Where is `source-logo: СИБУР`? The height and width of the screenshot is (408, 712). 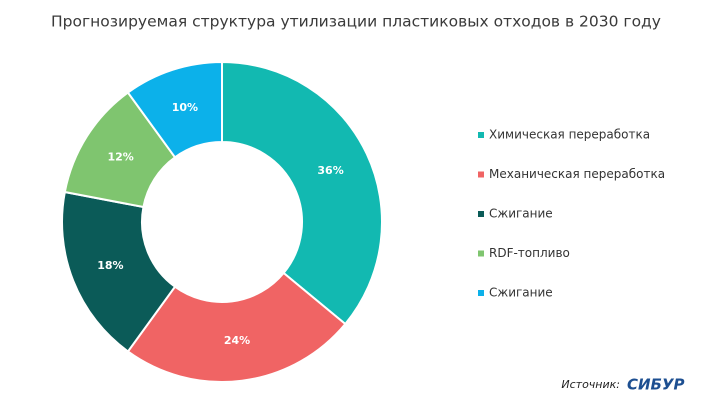 source-logo: СИБУР is located at coordinates (656, 385).